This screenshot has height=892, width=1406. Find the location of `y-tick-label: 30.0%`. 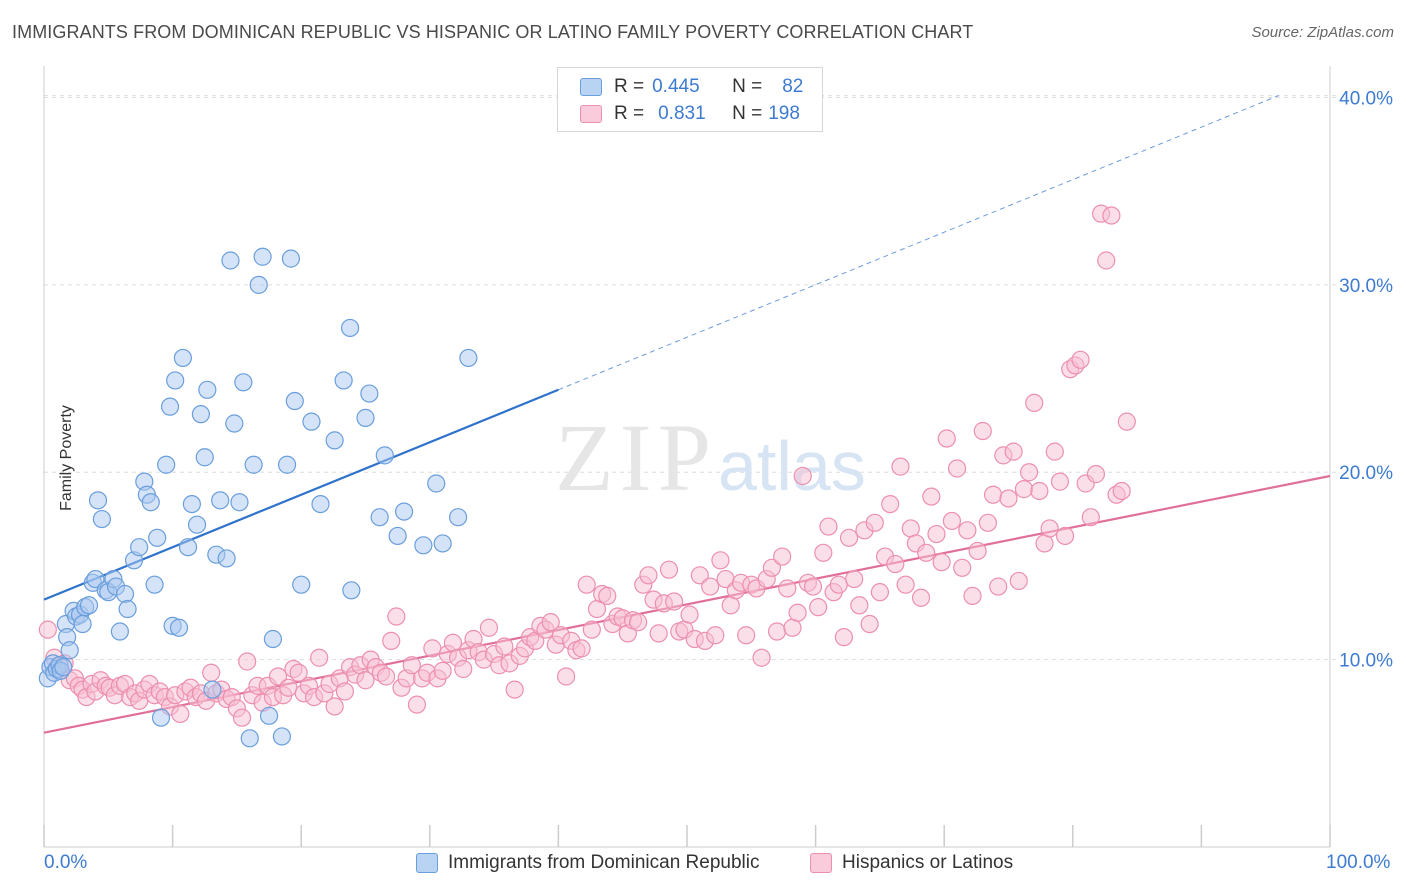

y-tick-label: 30.0% is located at coordinates (1366, 286).